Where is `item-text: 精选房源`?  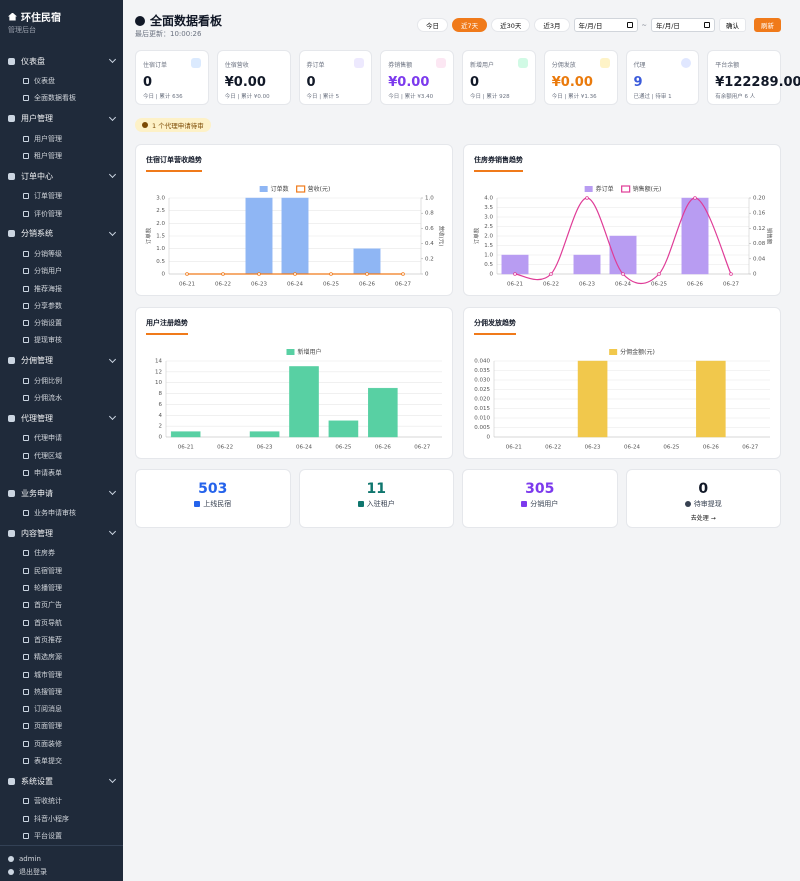 item-text: 精选房源 is located at coordinates (48, 657).